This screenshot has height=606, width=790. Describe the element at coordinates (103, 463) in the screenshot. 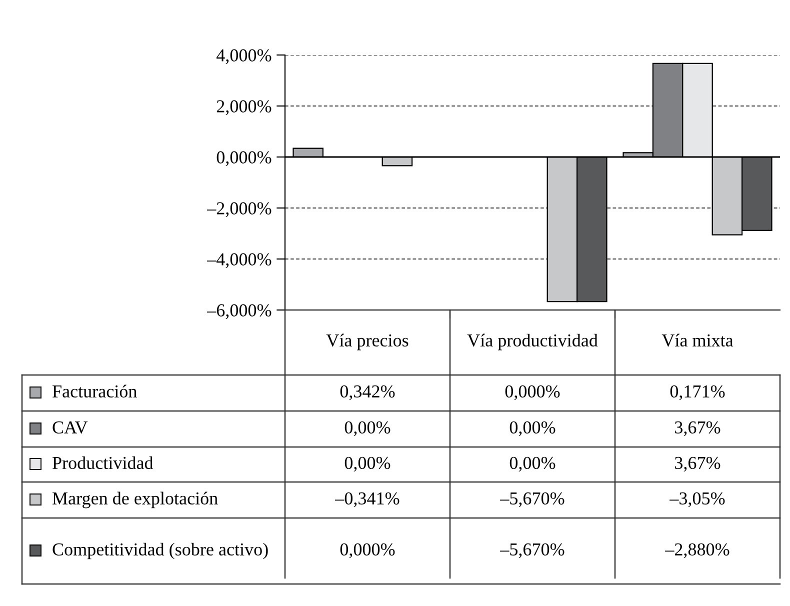

I see `legend-label: Productividad` at that location.